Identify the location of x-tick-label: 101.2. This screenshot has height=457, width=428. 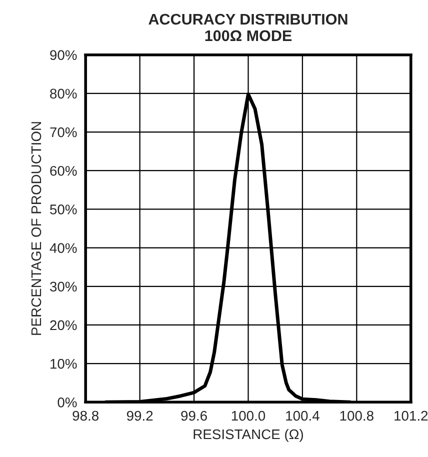
(411, 415).